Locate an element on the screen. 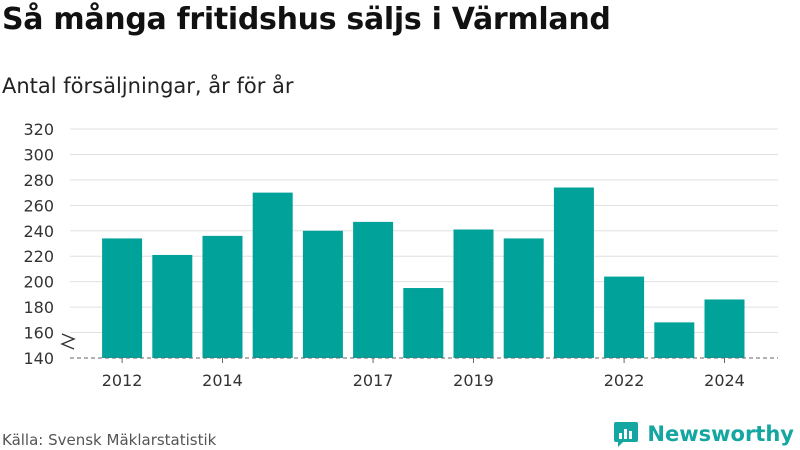 This screenshot has width=800, height=450. y-tick-label: 280 is located at coordinates (38, 180).